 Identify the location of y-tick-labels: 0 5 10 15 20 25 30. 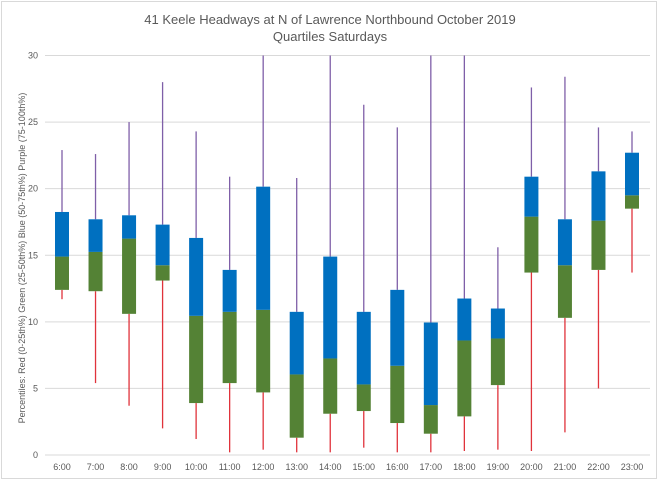
(33, 256).